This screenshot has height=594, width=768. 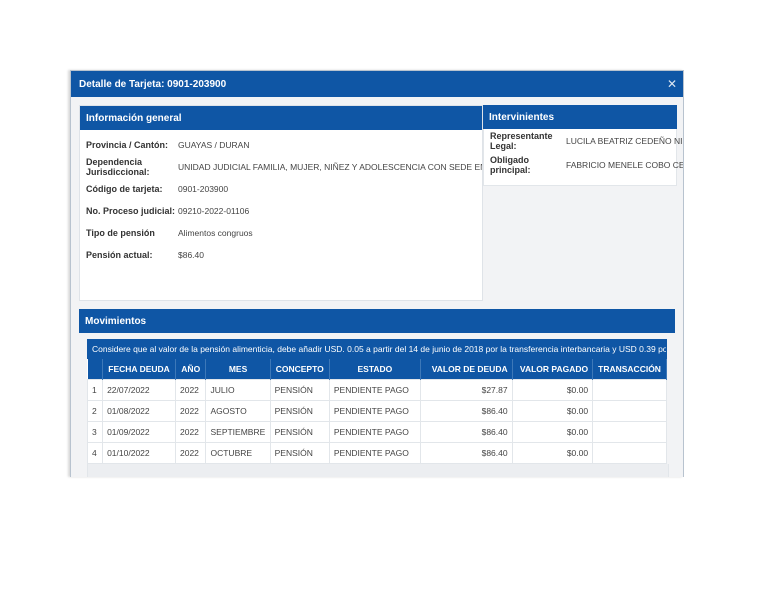 What do you see at coordinates (377, 321) in the screenshot?
I see `movements-header: Movimientos` at bounding box center [377, 321].